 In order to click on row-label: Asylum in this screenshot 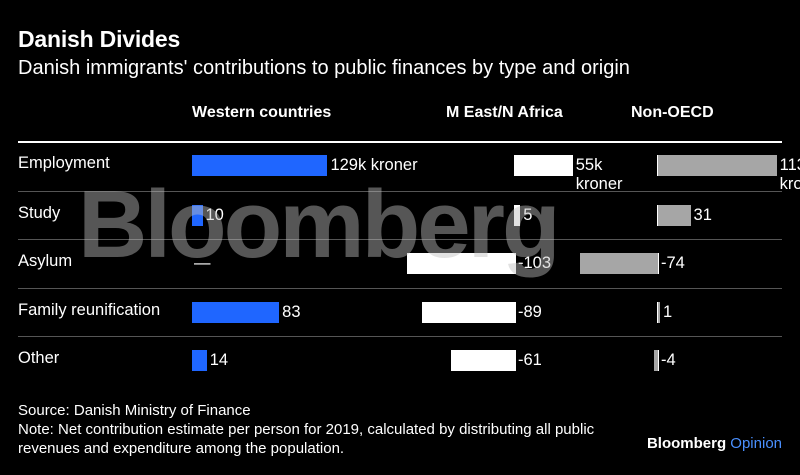, I will do `click(45, 261)`.